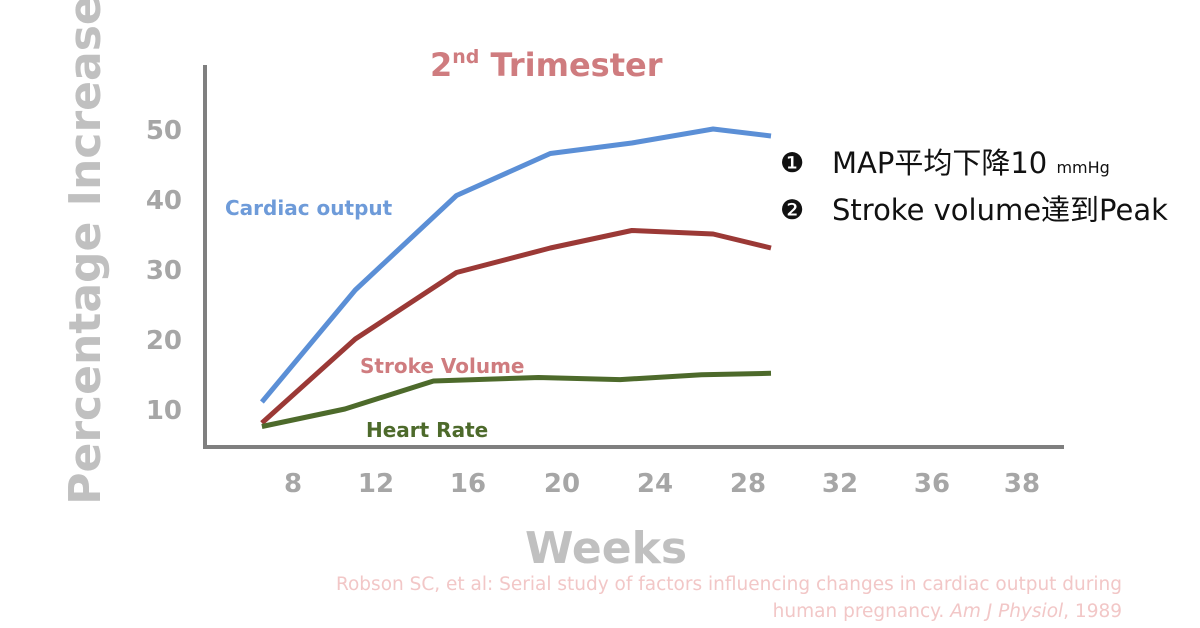 The height and width of the screenshot is (628, 1200). I want to click on x-tick-label: 8, so click(293, 484).